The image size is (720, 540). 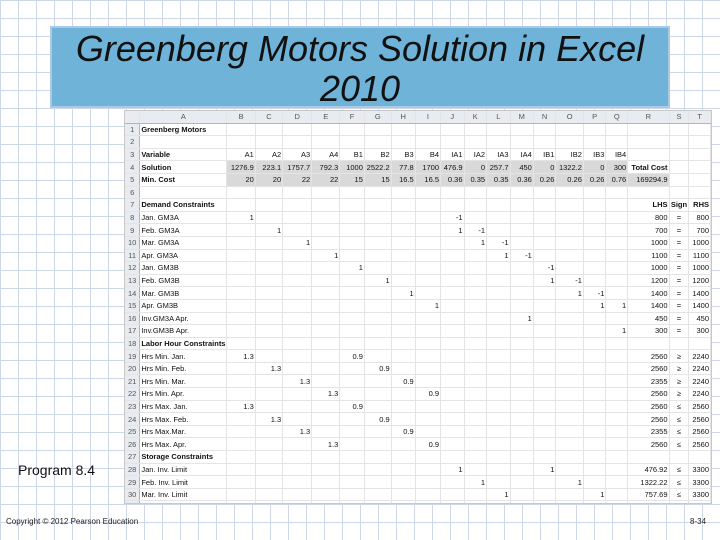 What do you see at coordinates (699, 331) in the screenshot?
I see `cell: 300` at bounding box center [699, 331].